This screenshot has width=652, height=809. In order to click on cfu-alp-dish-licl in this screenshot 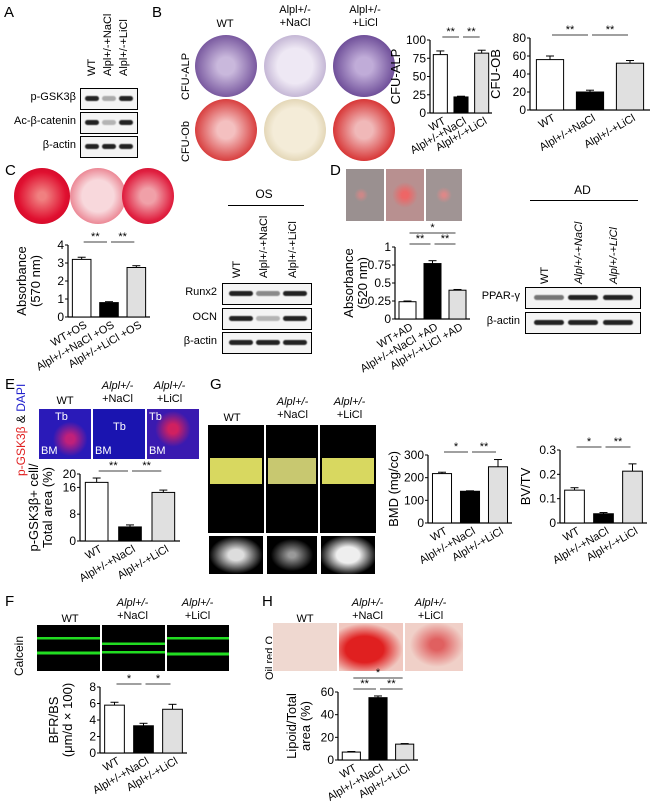, I will do `click(364, 66)`.